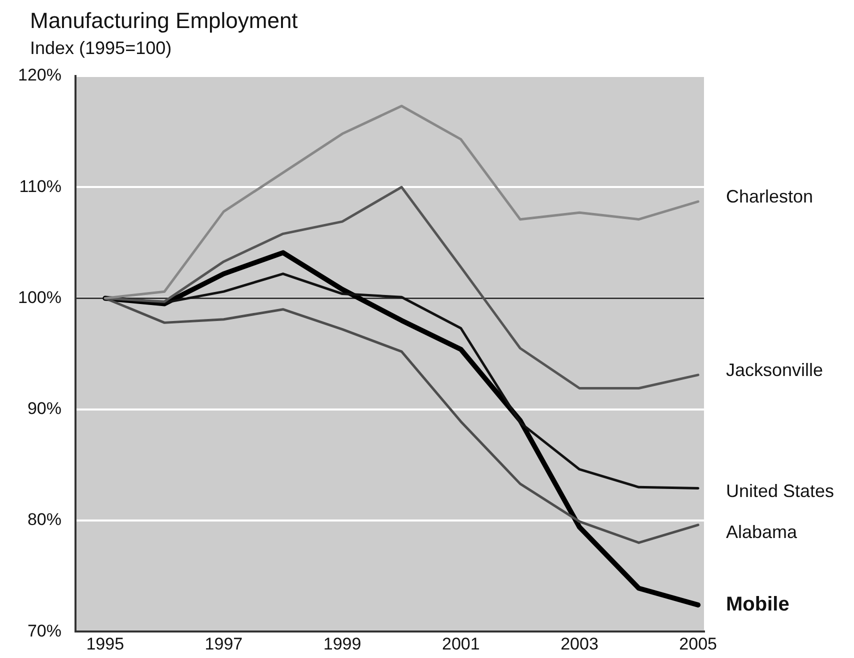  I want to click on x-tick-label: 2001, so click(461, 644).